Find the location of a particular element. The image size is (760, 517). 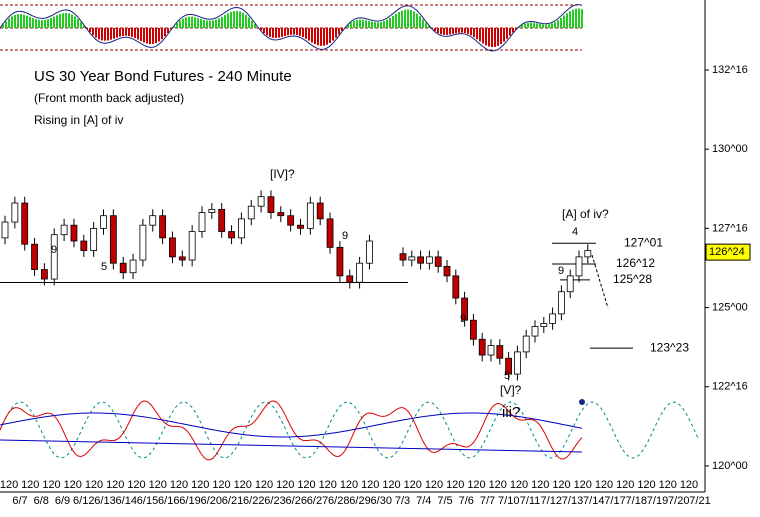

x-tick-label: 7/4 is located at coordinates (423, 501).